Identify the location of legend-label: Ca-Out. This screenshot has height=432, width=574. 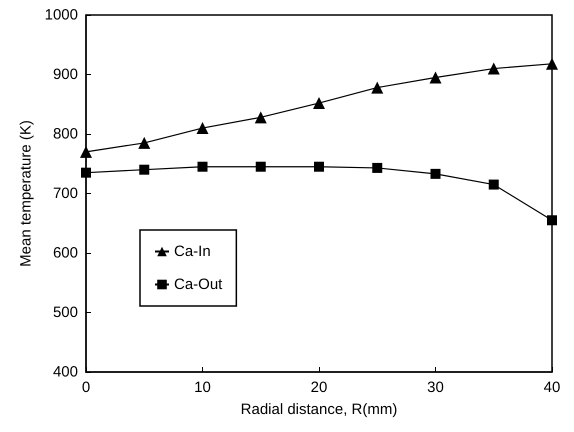
(199, 284).